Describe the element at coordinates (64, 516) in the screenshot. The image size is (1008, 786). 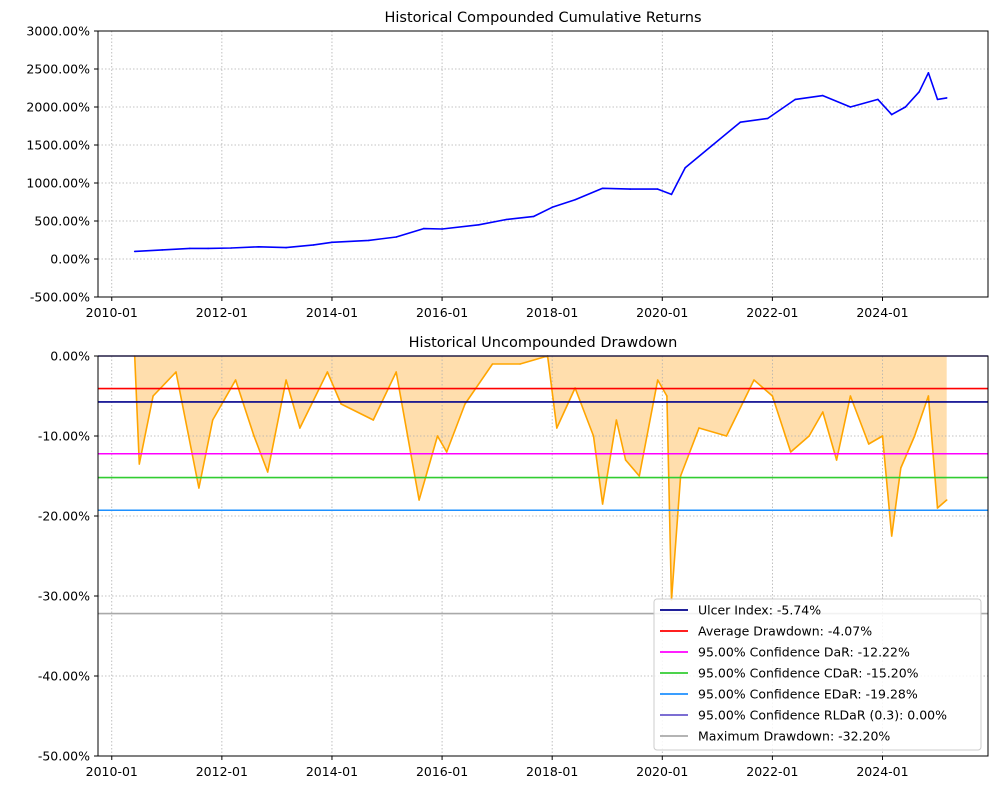
I see `y-tick-label: -20.00%` at that location.